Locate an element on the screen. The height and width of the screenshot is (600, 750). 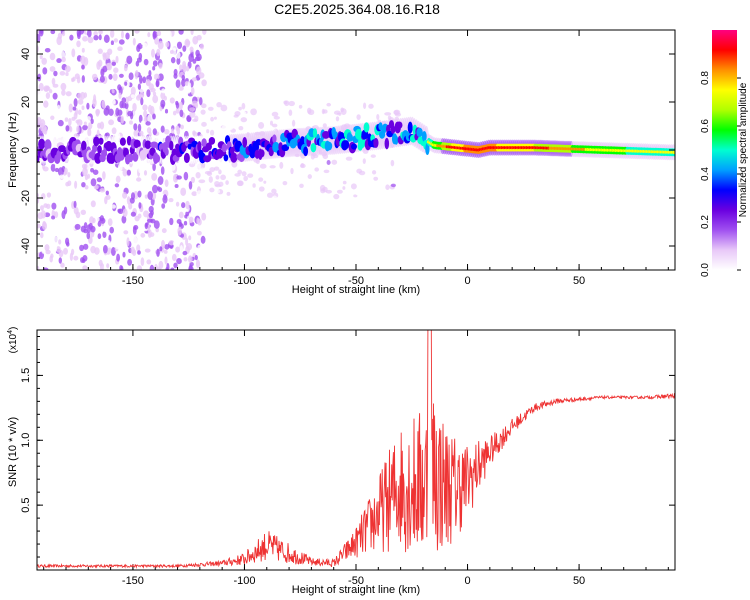
spectrogram-y-tick-label: 40 is located at coordinates (26, 54).